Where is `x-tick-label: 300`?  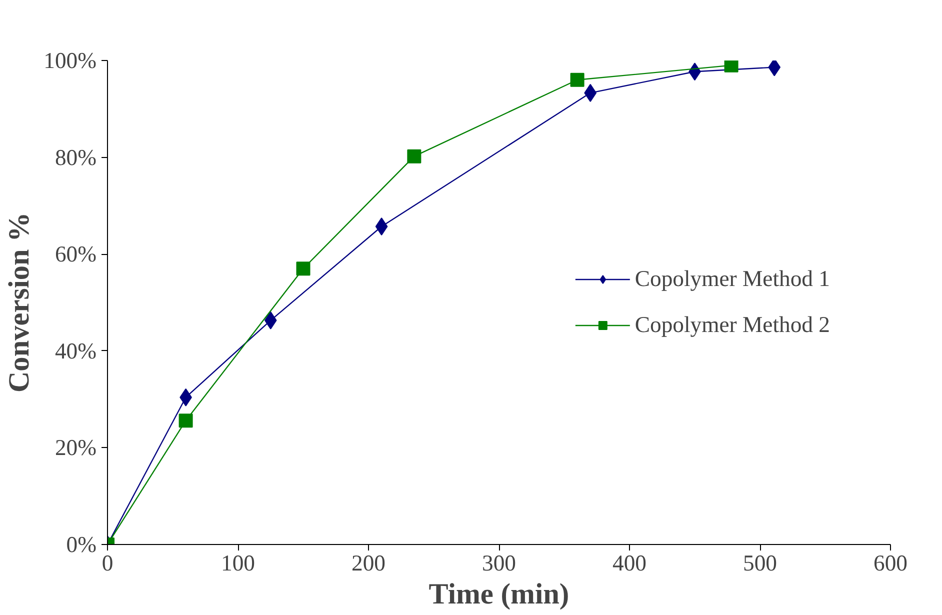 x-tick-label: 300 is located at coordinates (499, 563).